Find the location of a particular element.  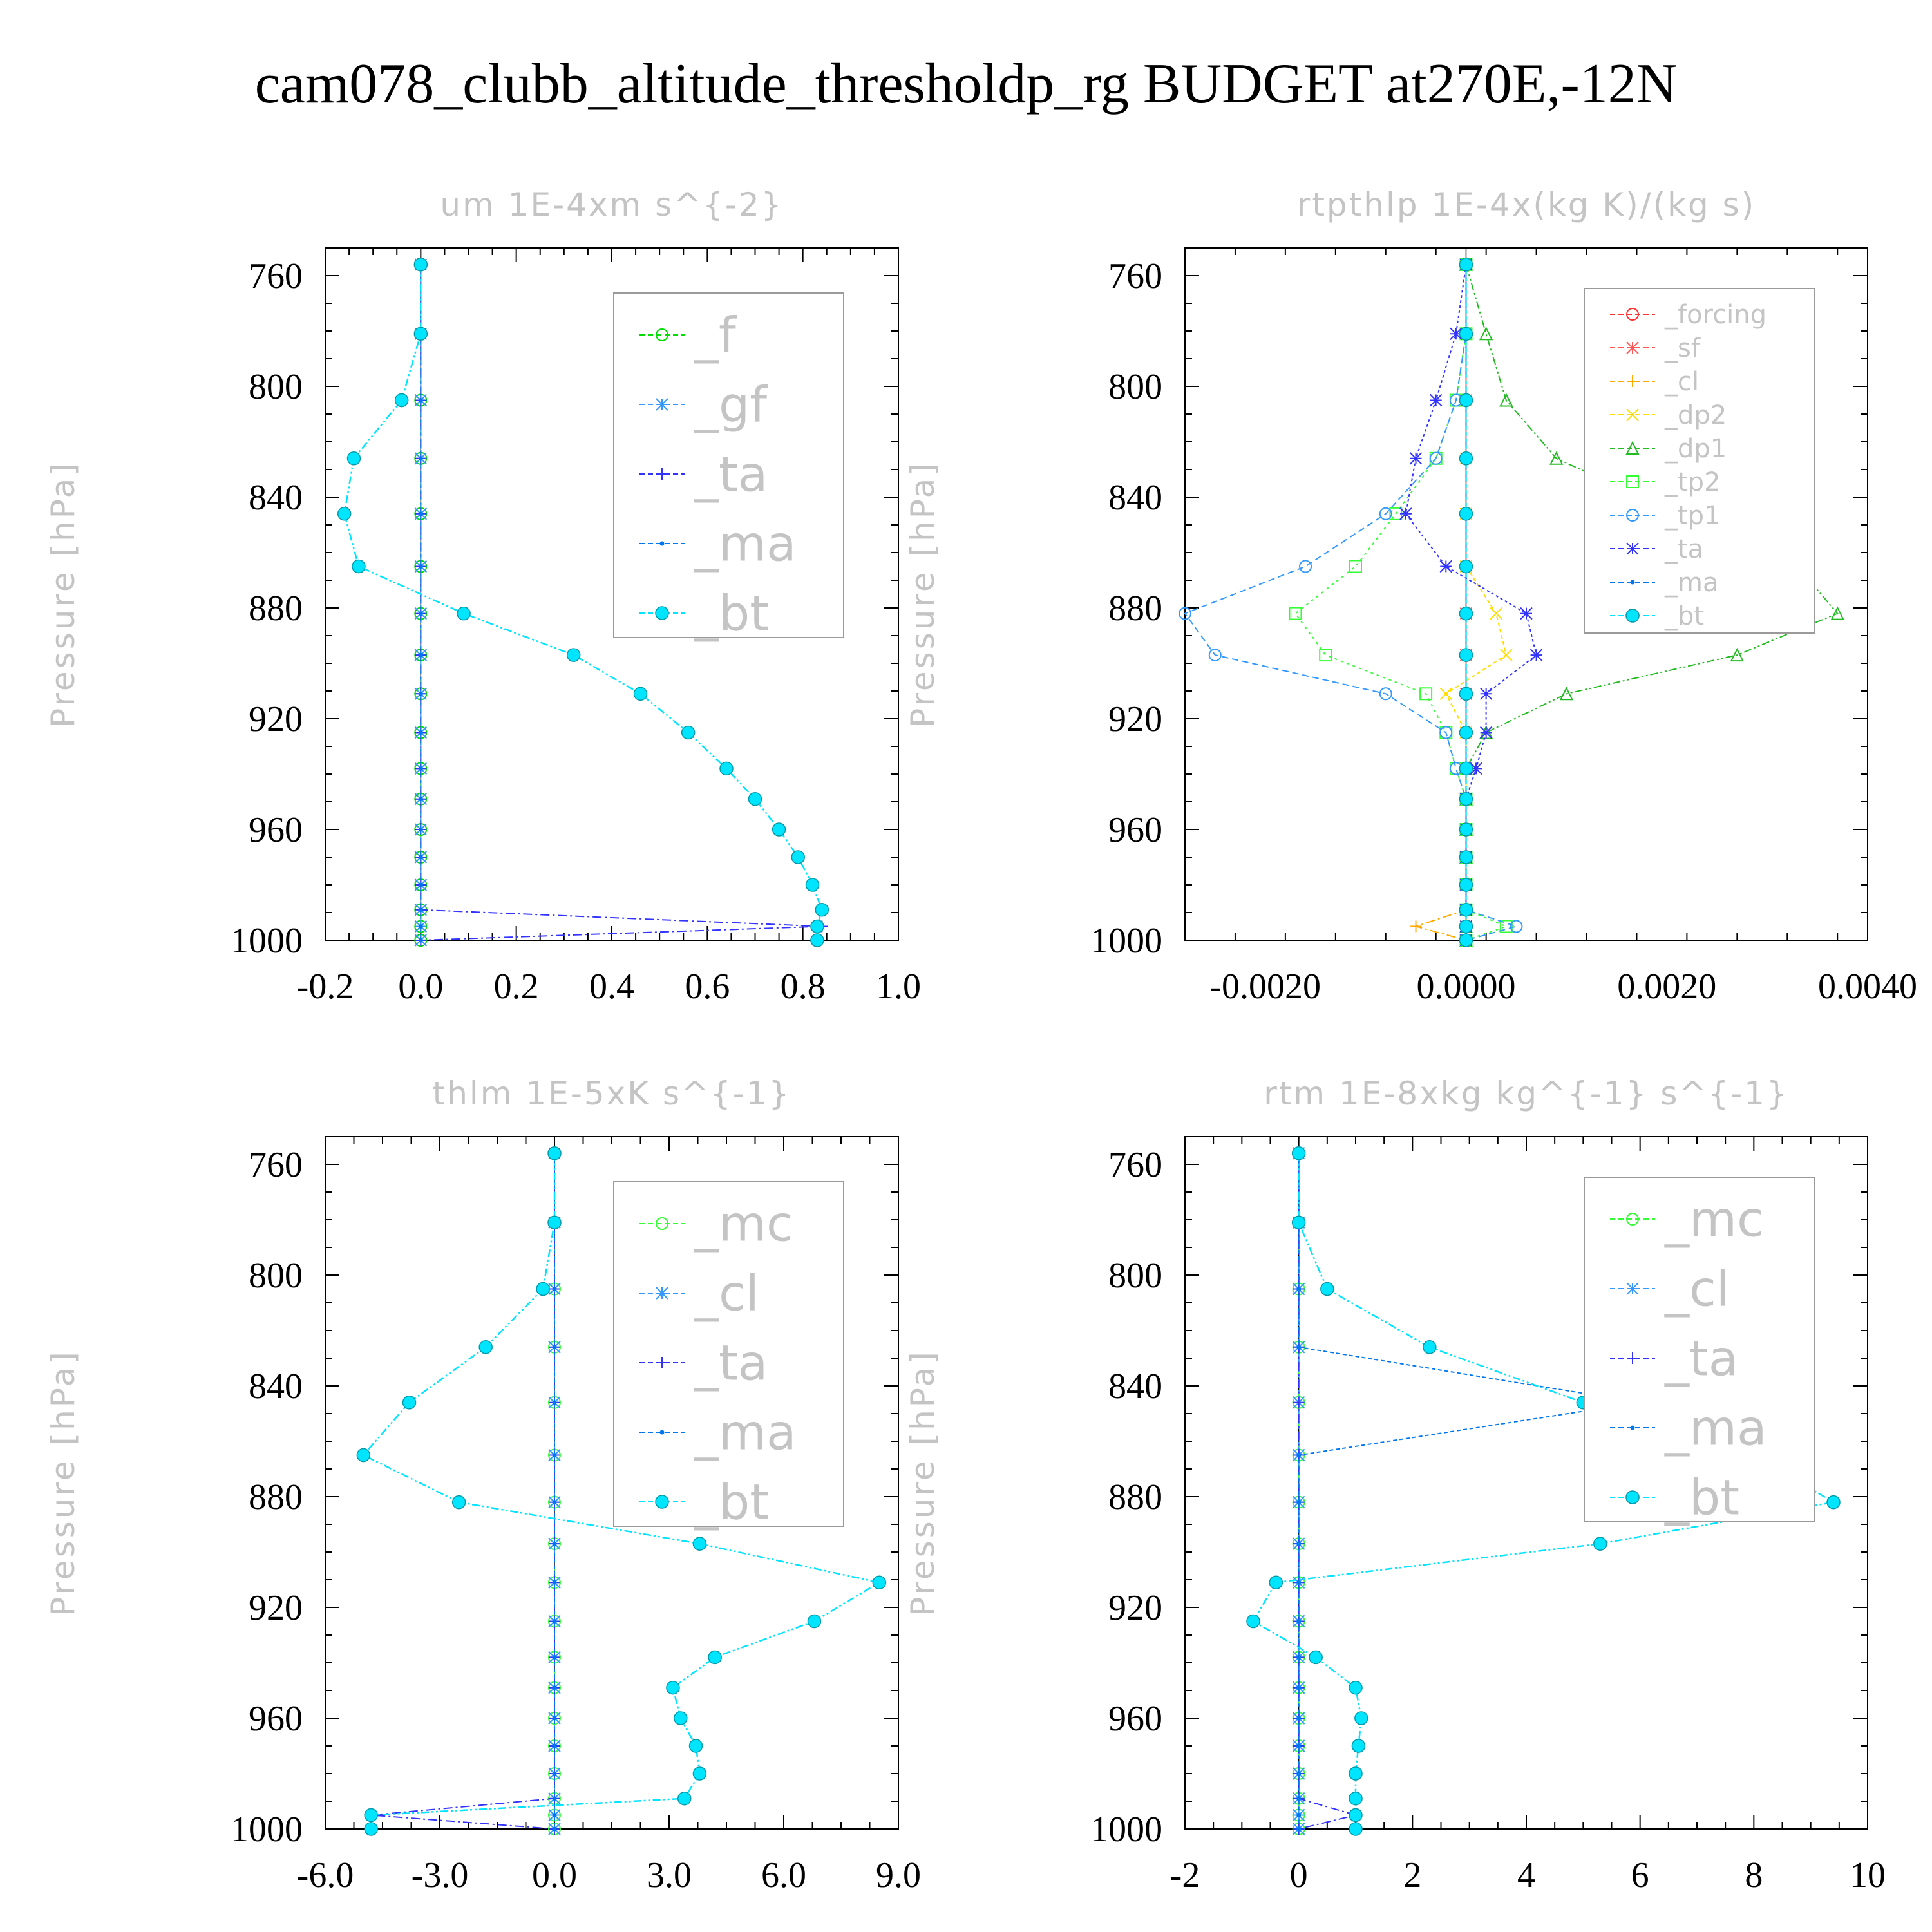

x-tick-label: 0.2 is located at coordinates (516, 987).